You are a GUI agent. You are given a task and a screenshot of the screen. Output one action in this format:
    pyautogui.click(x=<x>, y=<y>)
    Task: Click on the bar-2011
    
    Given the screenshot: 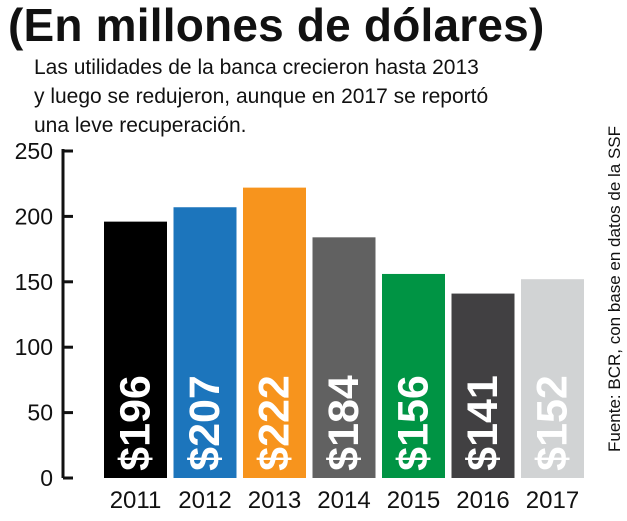 What is the action you would take?
    pyautogui.click(x=135, y=349)
    